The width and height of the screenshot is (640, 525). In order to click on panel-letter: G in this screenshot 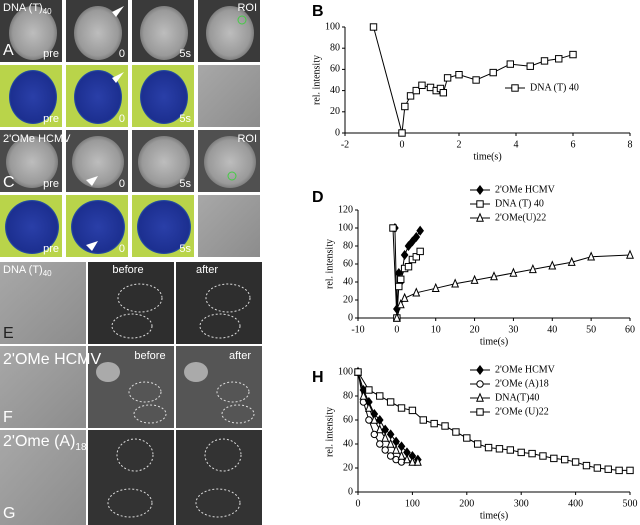, I will do `click(9, 513)`.